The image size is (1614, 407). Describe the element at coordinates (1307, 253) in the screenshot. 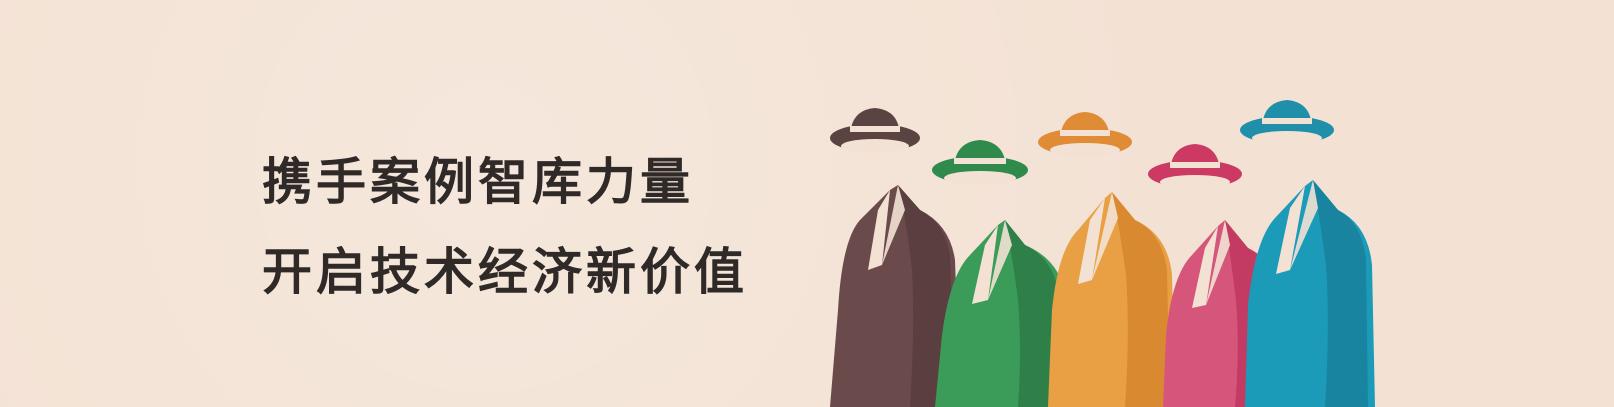

I see `teal-figure` at that location.